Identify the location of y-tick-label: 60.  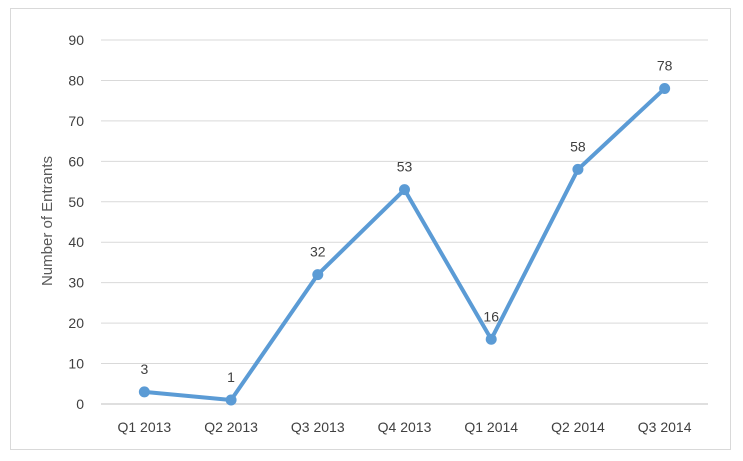
(76, 161).